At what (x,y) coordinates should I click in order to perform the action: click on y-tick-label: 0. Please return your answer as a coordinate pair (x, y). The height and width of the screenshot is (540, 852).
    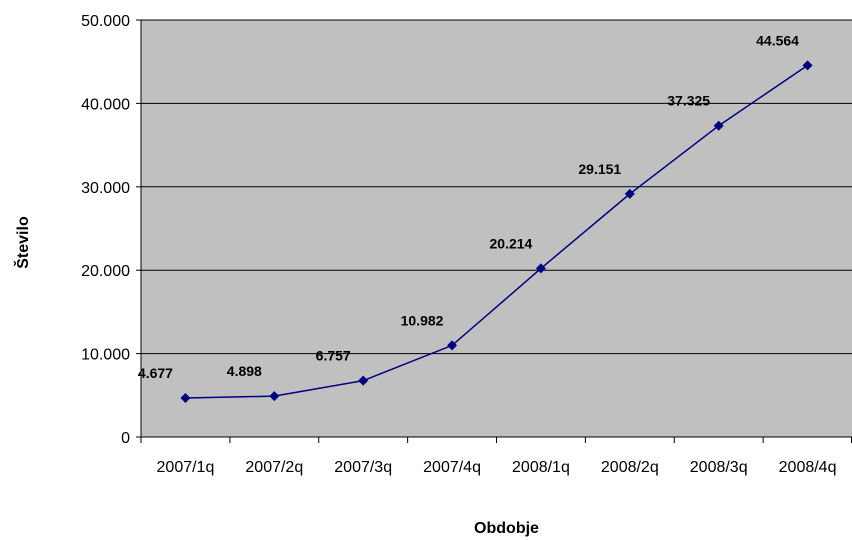
    Looking at the image, I should click on (125, 438).